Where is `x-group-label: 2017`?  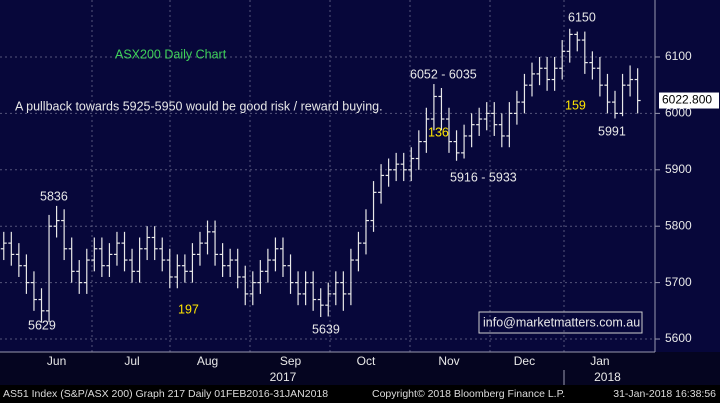
x-group-label: 2017 is located at coordinates (283, 377).